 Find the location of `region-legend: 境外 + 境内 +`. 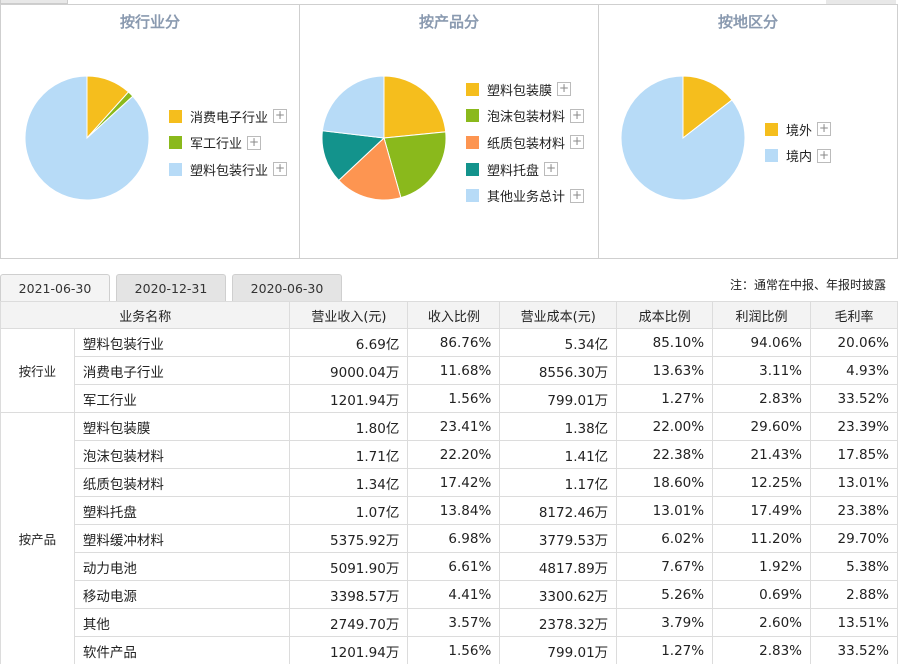

region-legend: 境外 + 境内 + is located at coordinates (798, 143).